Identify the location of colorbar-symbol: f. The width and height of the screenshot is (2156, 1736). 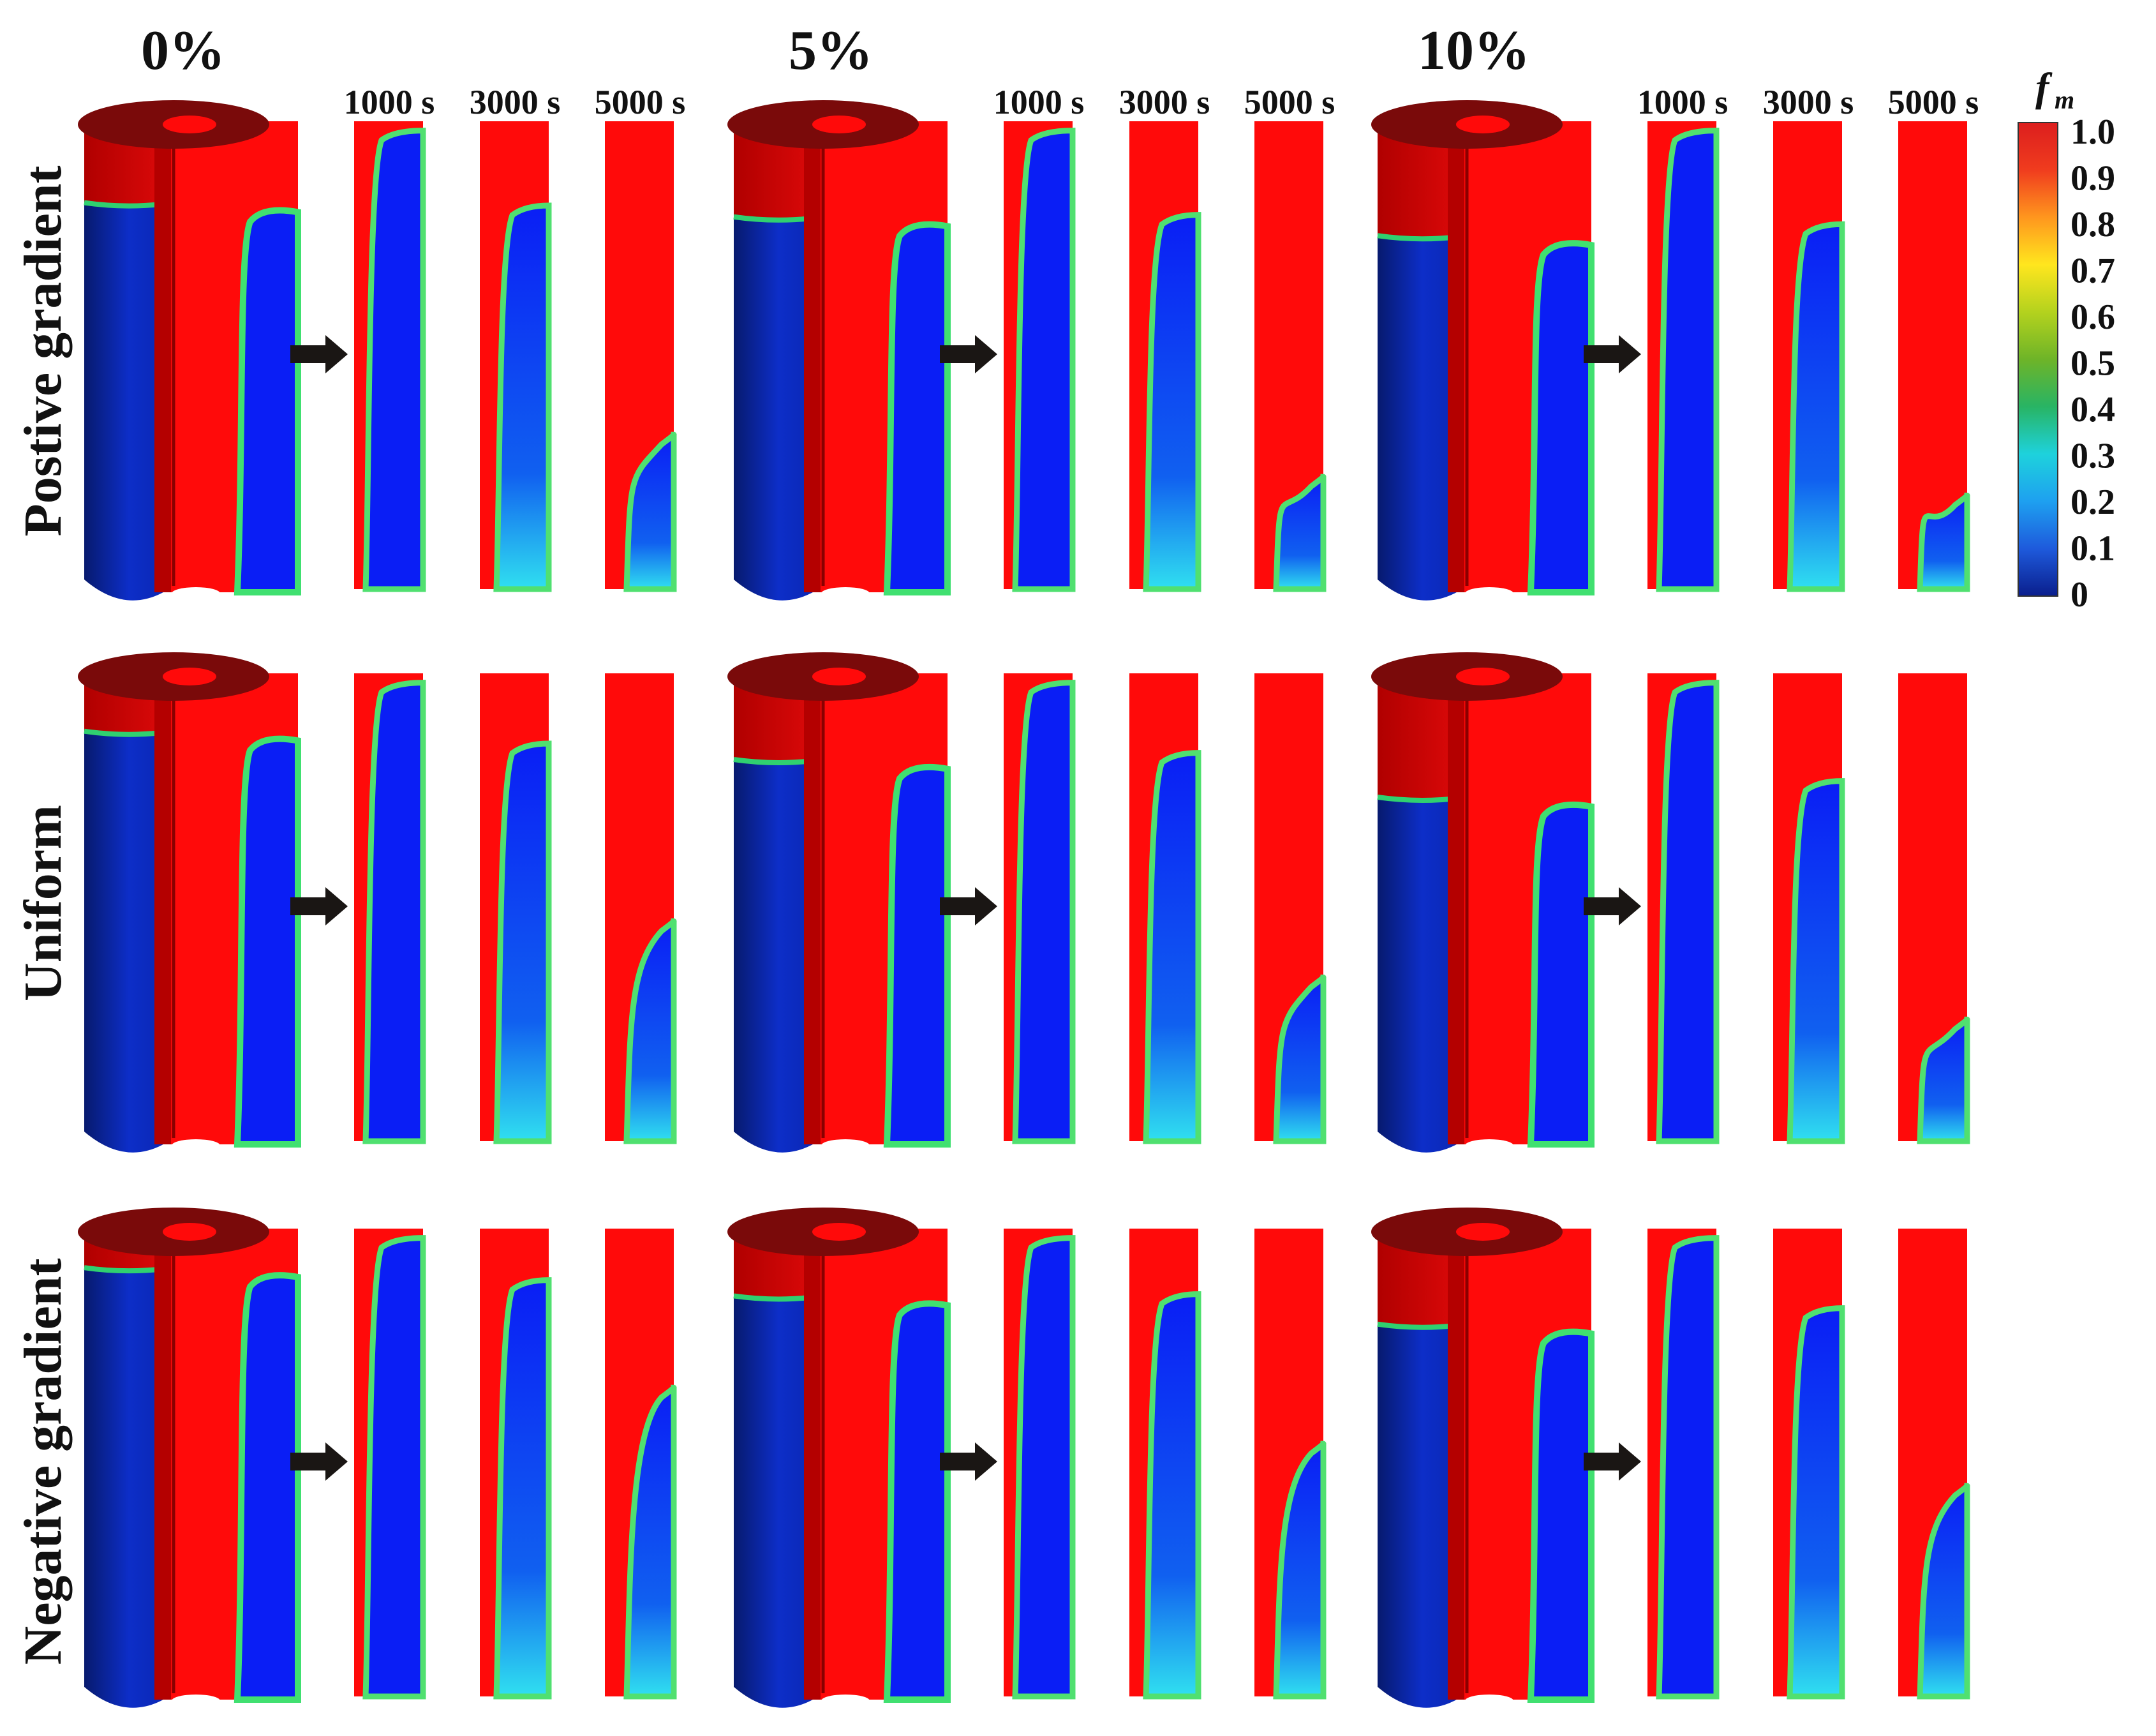
(2044, 87).